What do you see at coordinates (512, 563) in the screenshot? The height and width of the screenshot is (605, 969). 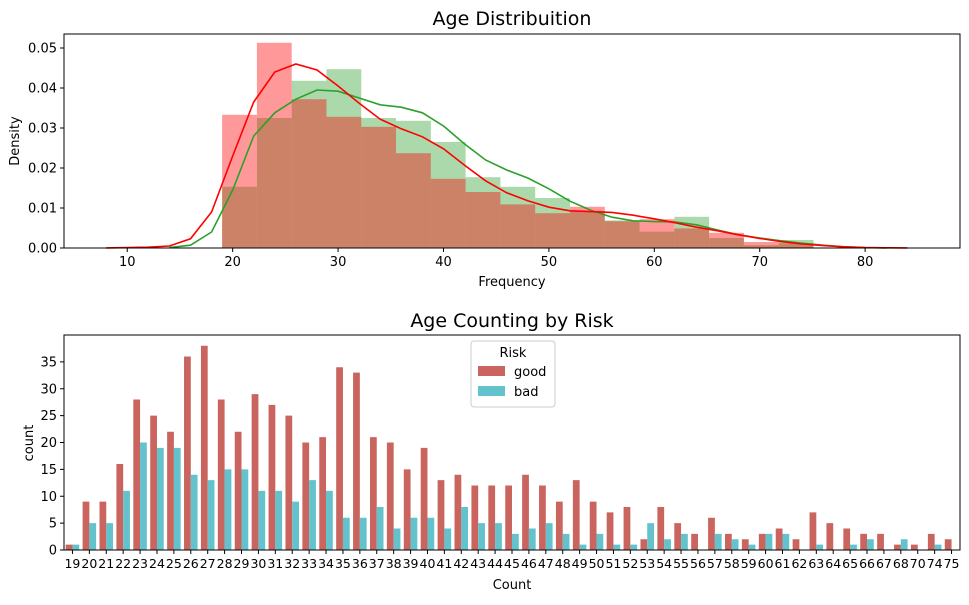 I see `chart2-xtick-label: 45` at bounding box center [512, 563].